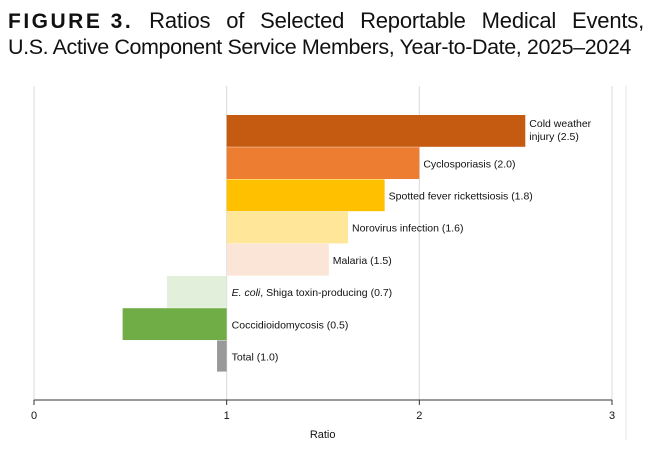  Describe the element at coordinates (235, 20) in the screenshot. I see `title-word: of` at that location.